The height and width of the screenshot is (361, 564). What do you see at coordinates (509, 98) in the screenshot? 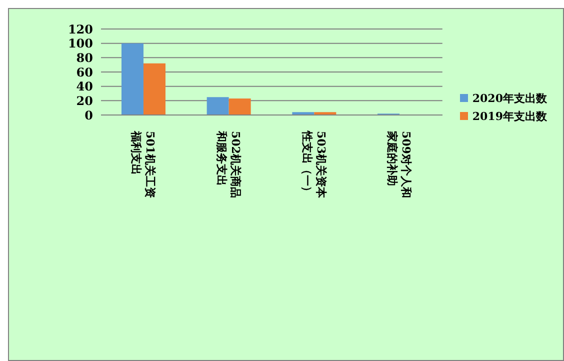
I see `legend-label: 2020年支出数` at bounding box center [509, 98].